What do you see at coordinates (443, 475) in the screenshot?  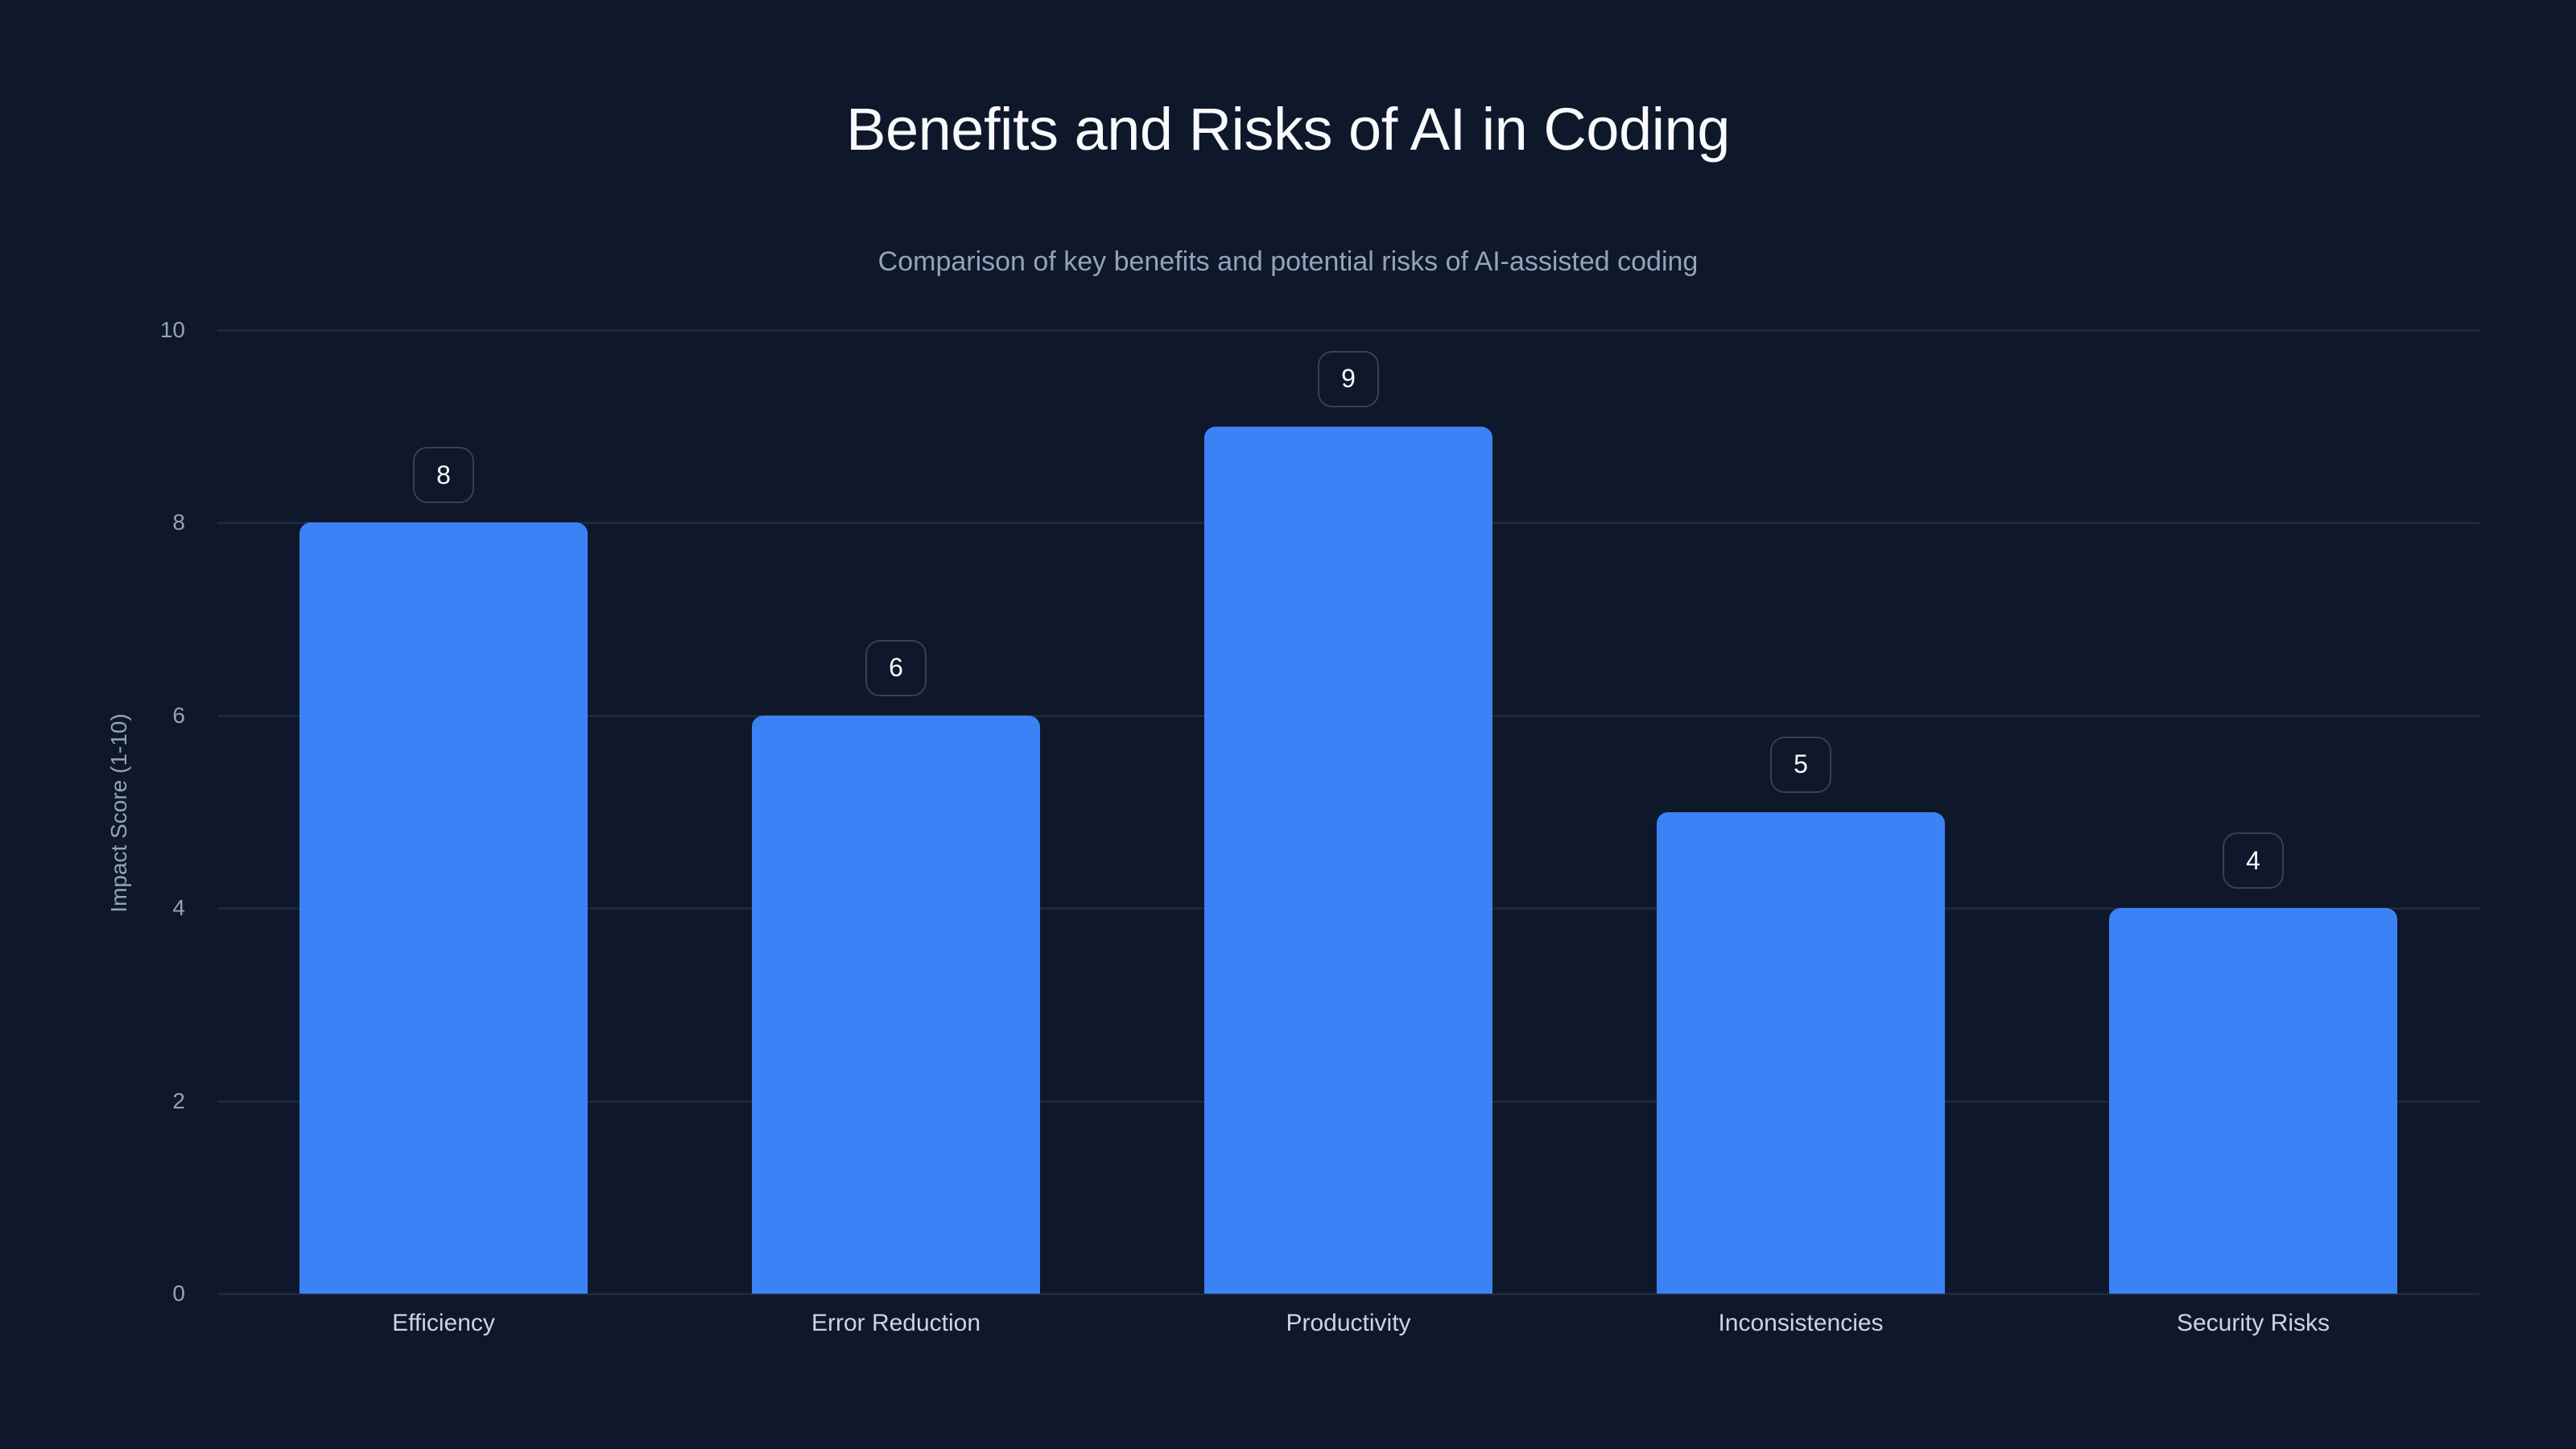 I see `value-label-badge: 8` at bounding box center [443, 475].